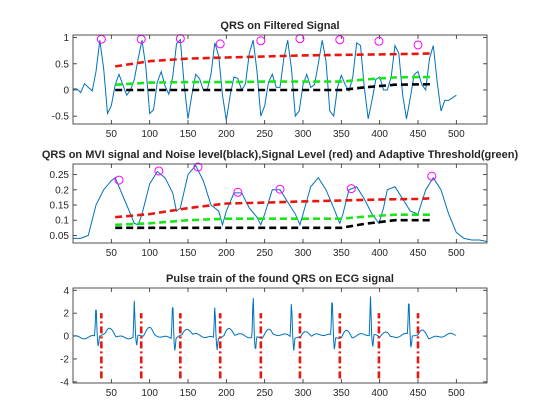 The width and height of the screenshot is (560, 420). What do you see at coordinates (279, 26) in the screenshot?
I see `chart-title: QRS on Filtered Signal` at bounding box center [279, 26].